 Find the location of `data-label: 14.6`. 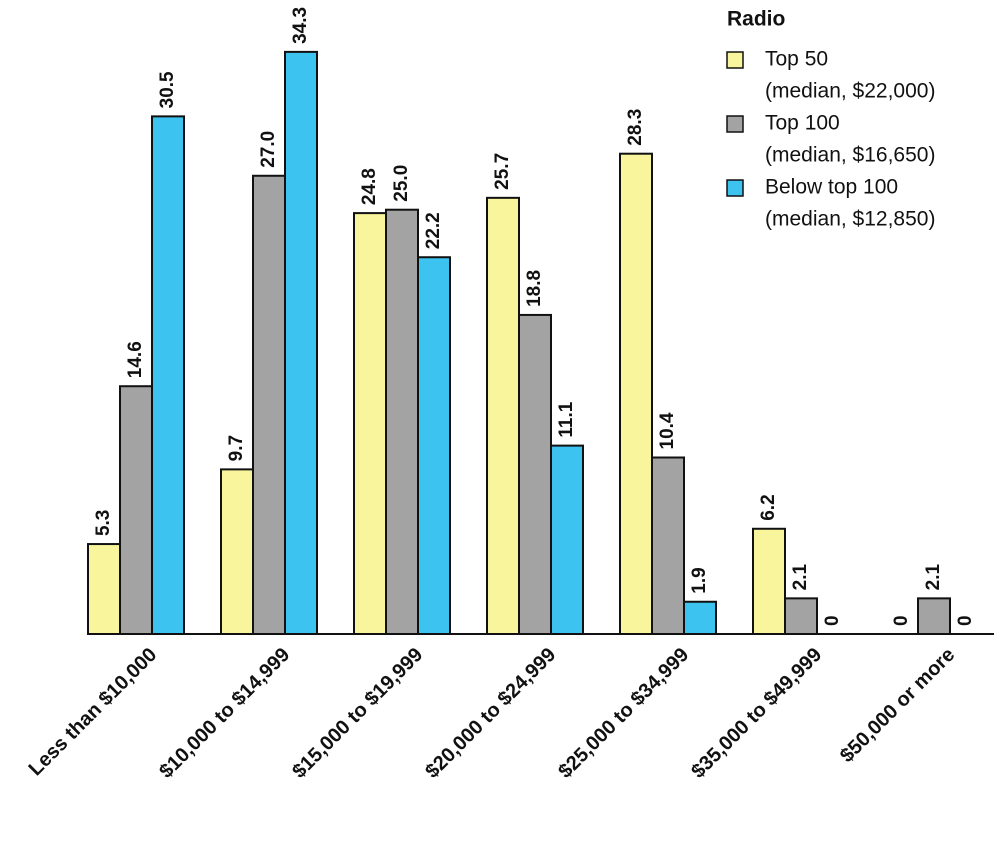

data-label: 14.6 is located at coordinates (135, 359).